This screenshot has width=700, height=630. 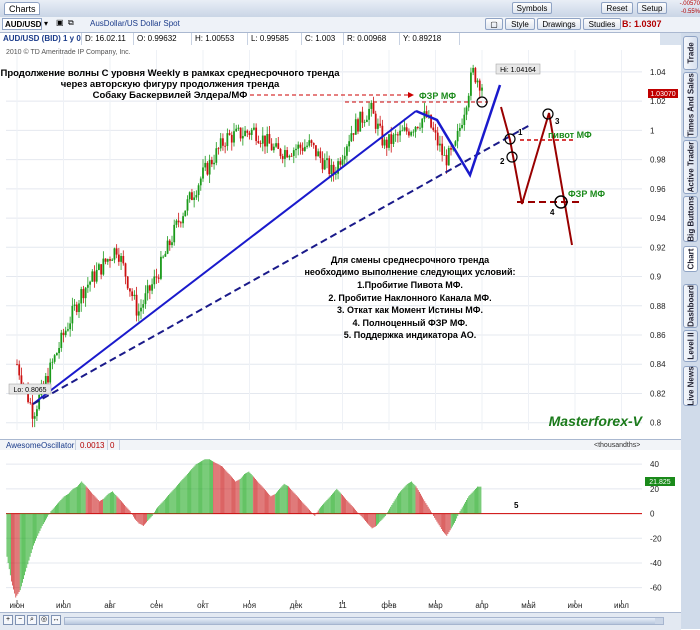 I want to click on time-scrollbar, so click(x=364, y=621).